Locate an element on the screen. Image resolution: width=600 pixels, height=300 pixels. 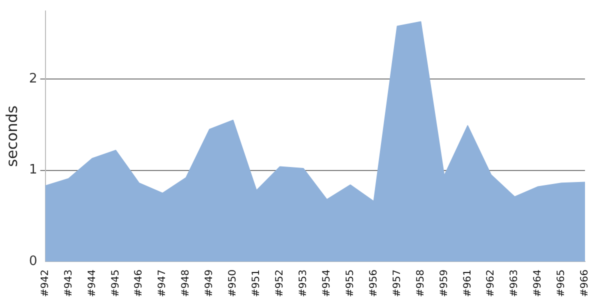
x-tick-label: #948 is located at coordinates (186, 284).